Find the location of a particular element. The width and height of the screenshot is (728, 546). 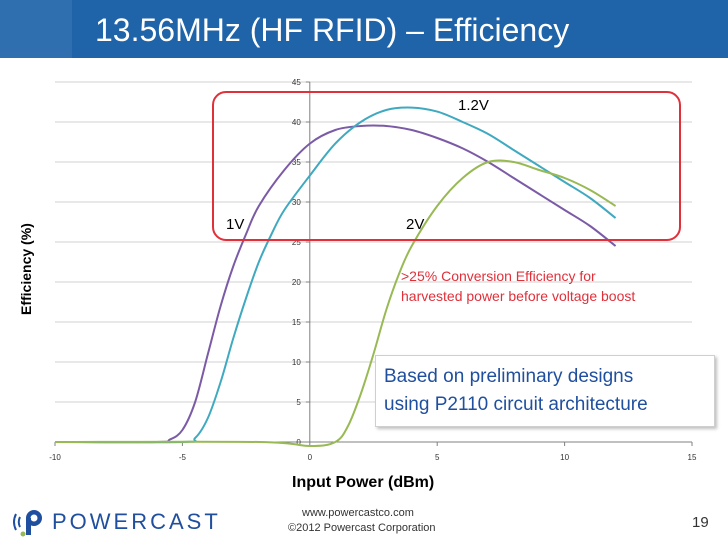

series-label-1v: 1V is located at coordinates (235, 224).